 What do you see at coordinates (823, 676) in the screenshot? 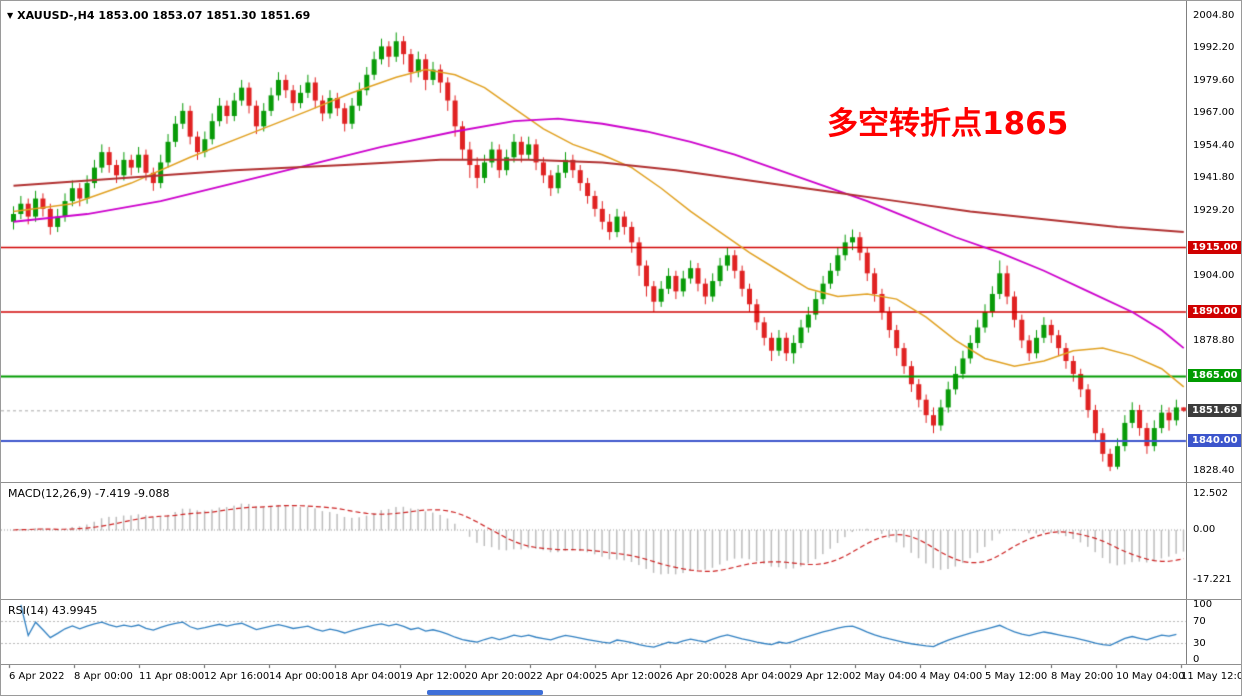
I see `time-axis-label: 29 Apr 12:00` at bounding box center [823, 676].